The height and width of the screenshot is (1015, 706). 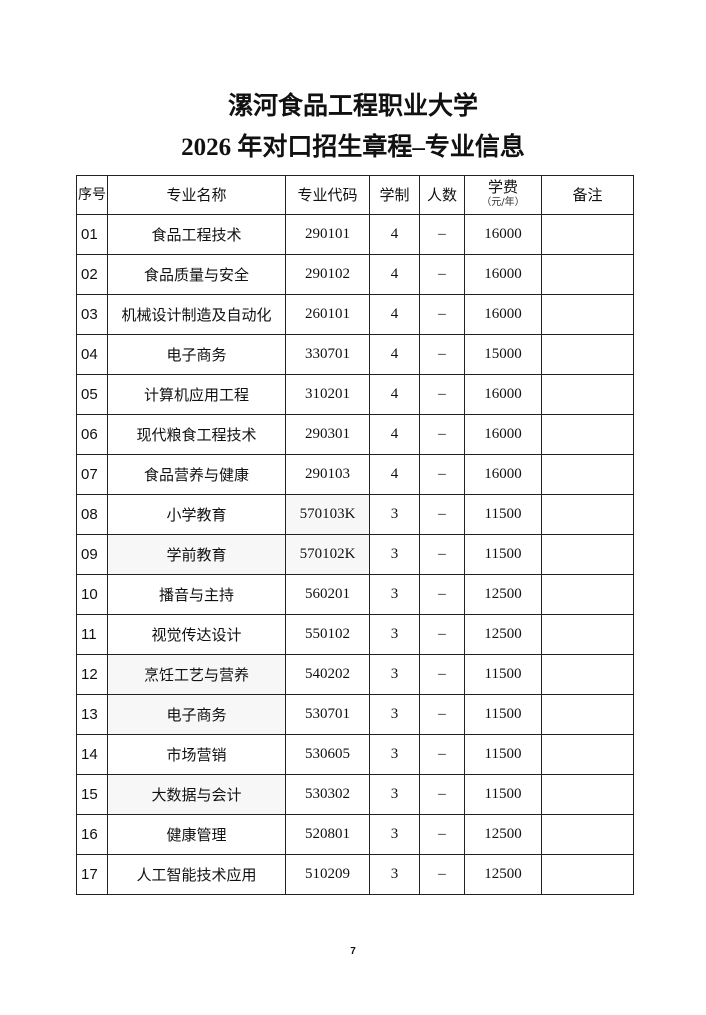 What do you see at coordinates (394, 195) in the screenshot?
I see `header-years: 学制` at bounding box center [394, 195].